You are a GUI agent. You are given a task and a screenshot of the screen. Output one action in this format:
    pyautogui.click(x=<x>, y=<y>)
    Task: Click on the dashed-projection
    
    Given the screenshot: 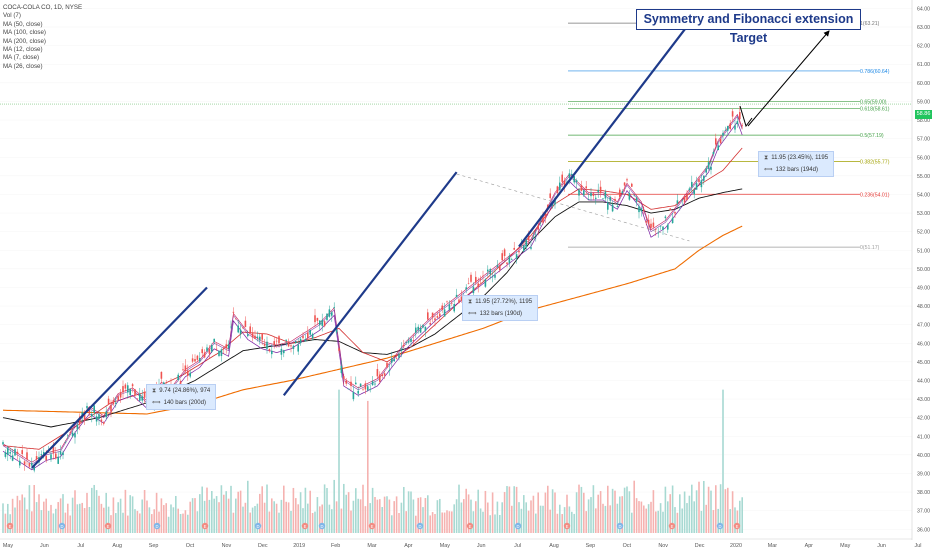 What is the action you would take?
    pyautogui.click(x=573, y=207)
    